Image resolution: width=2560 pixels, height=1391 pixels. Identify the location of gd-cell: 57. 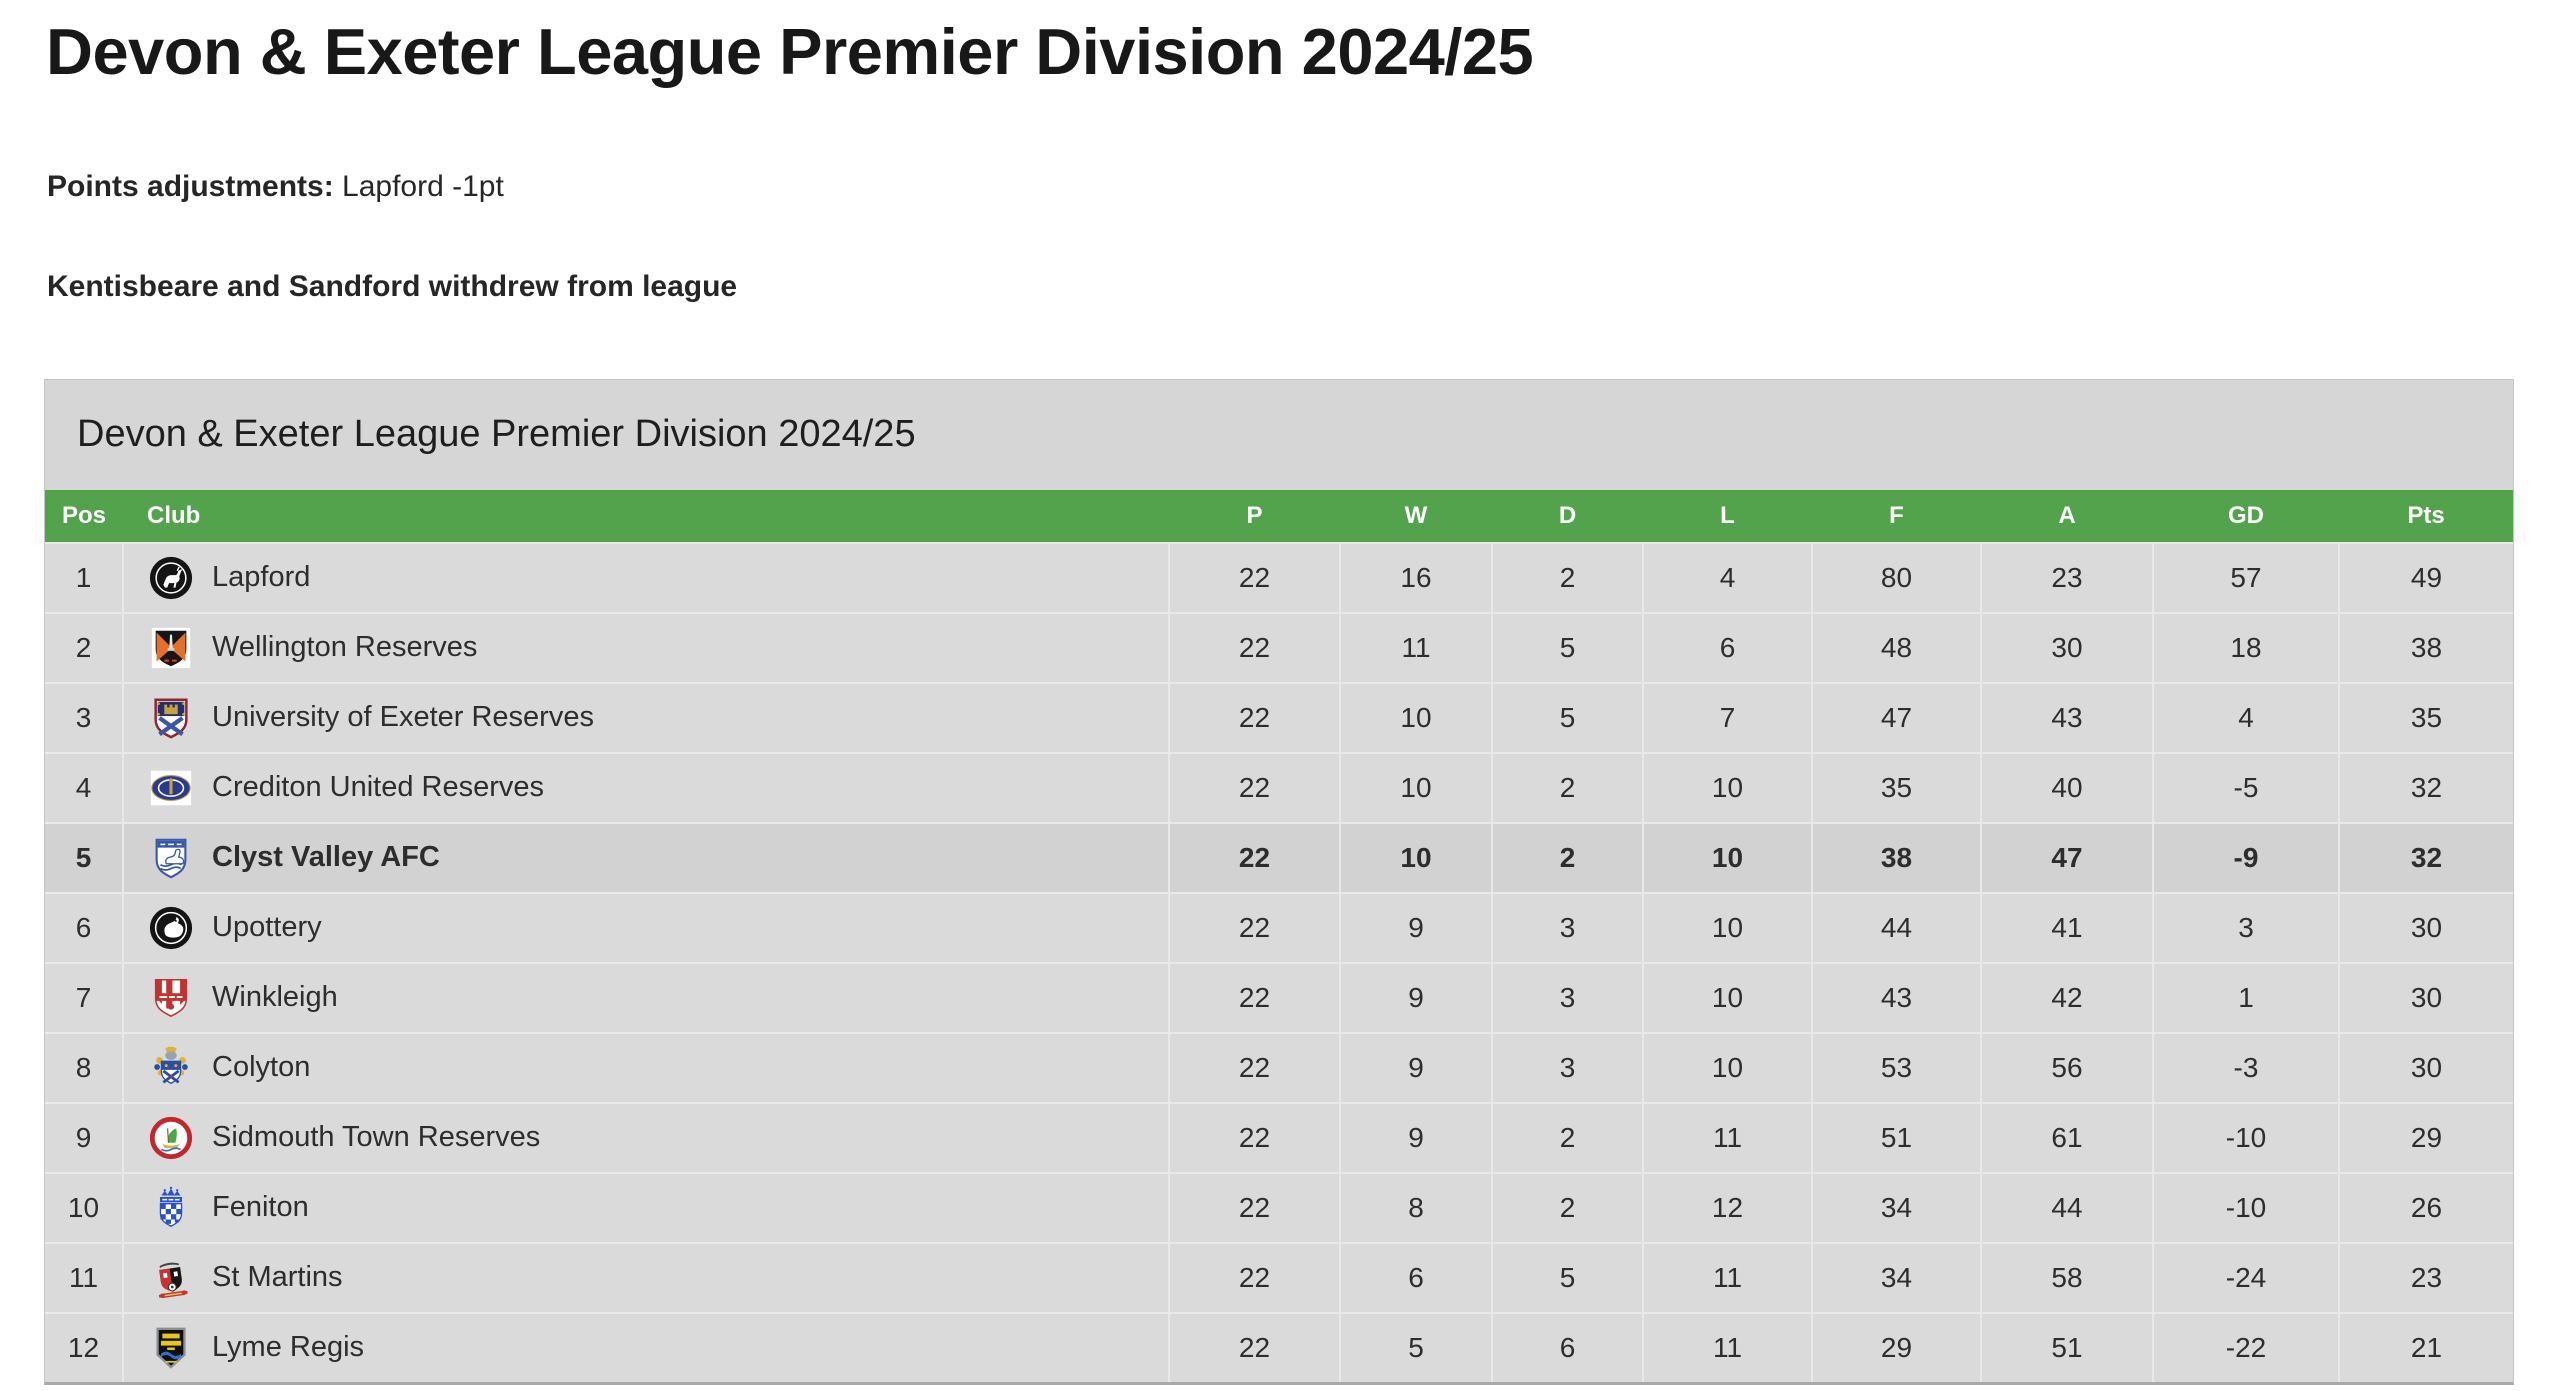
(2245, 577).